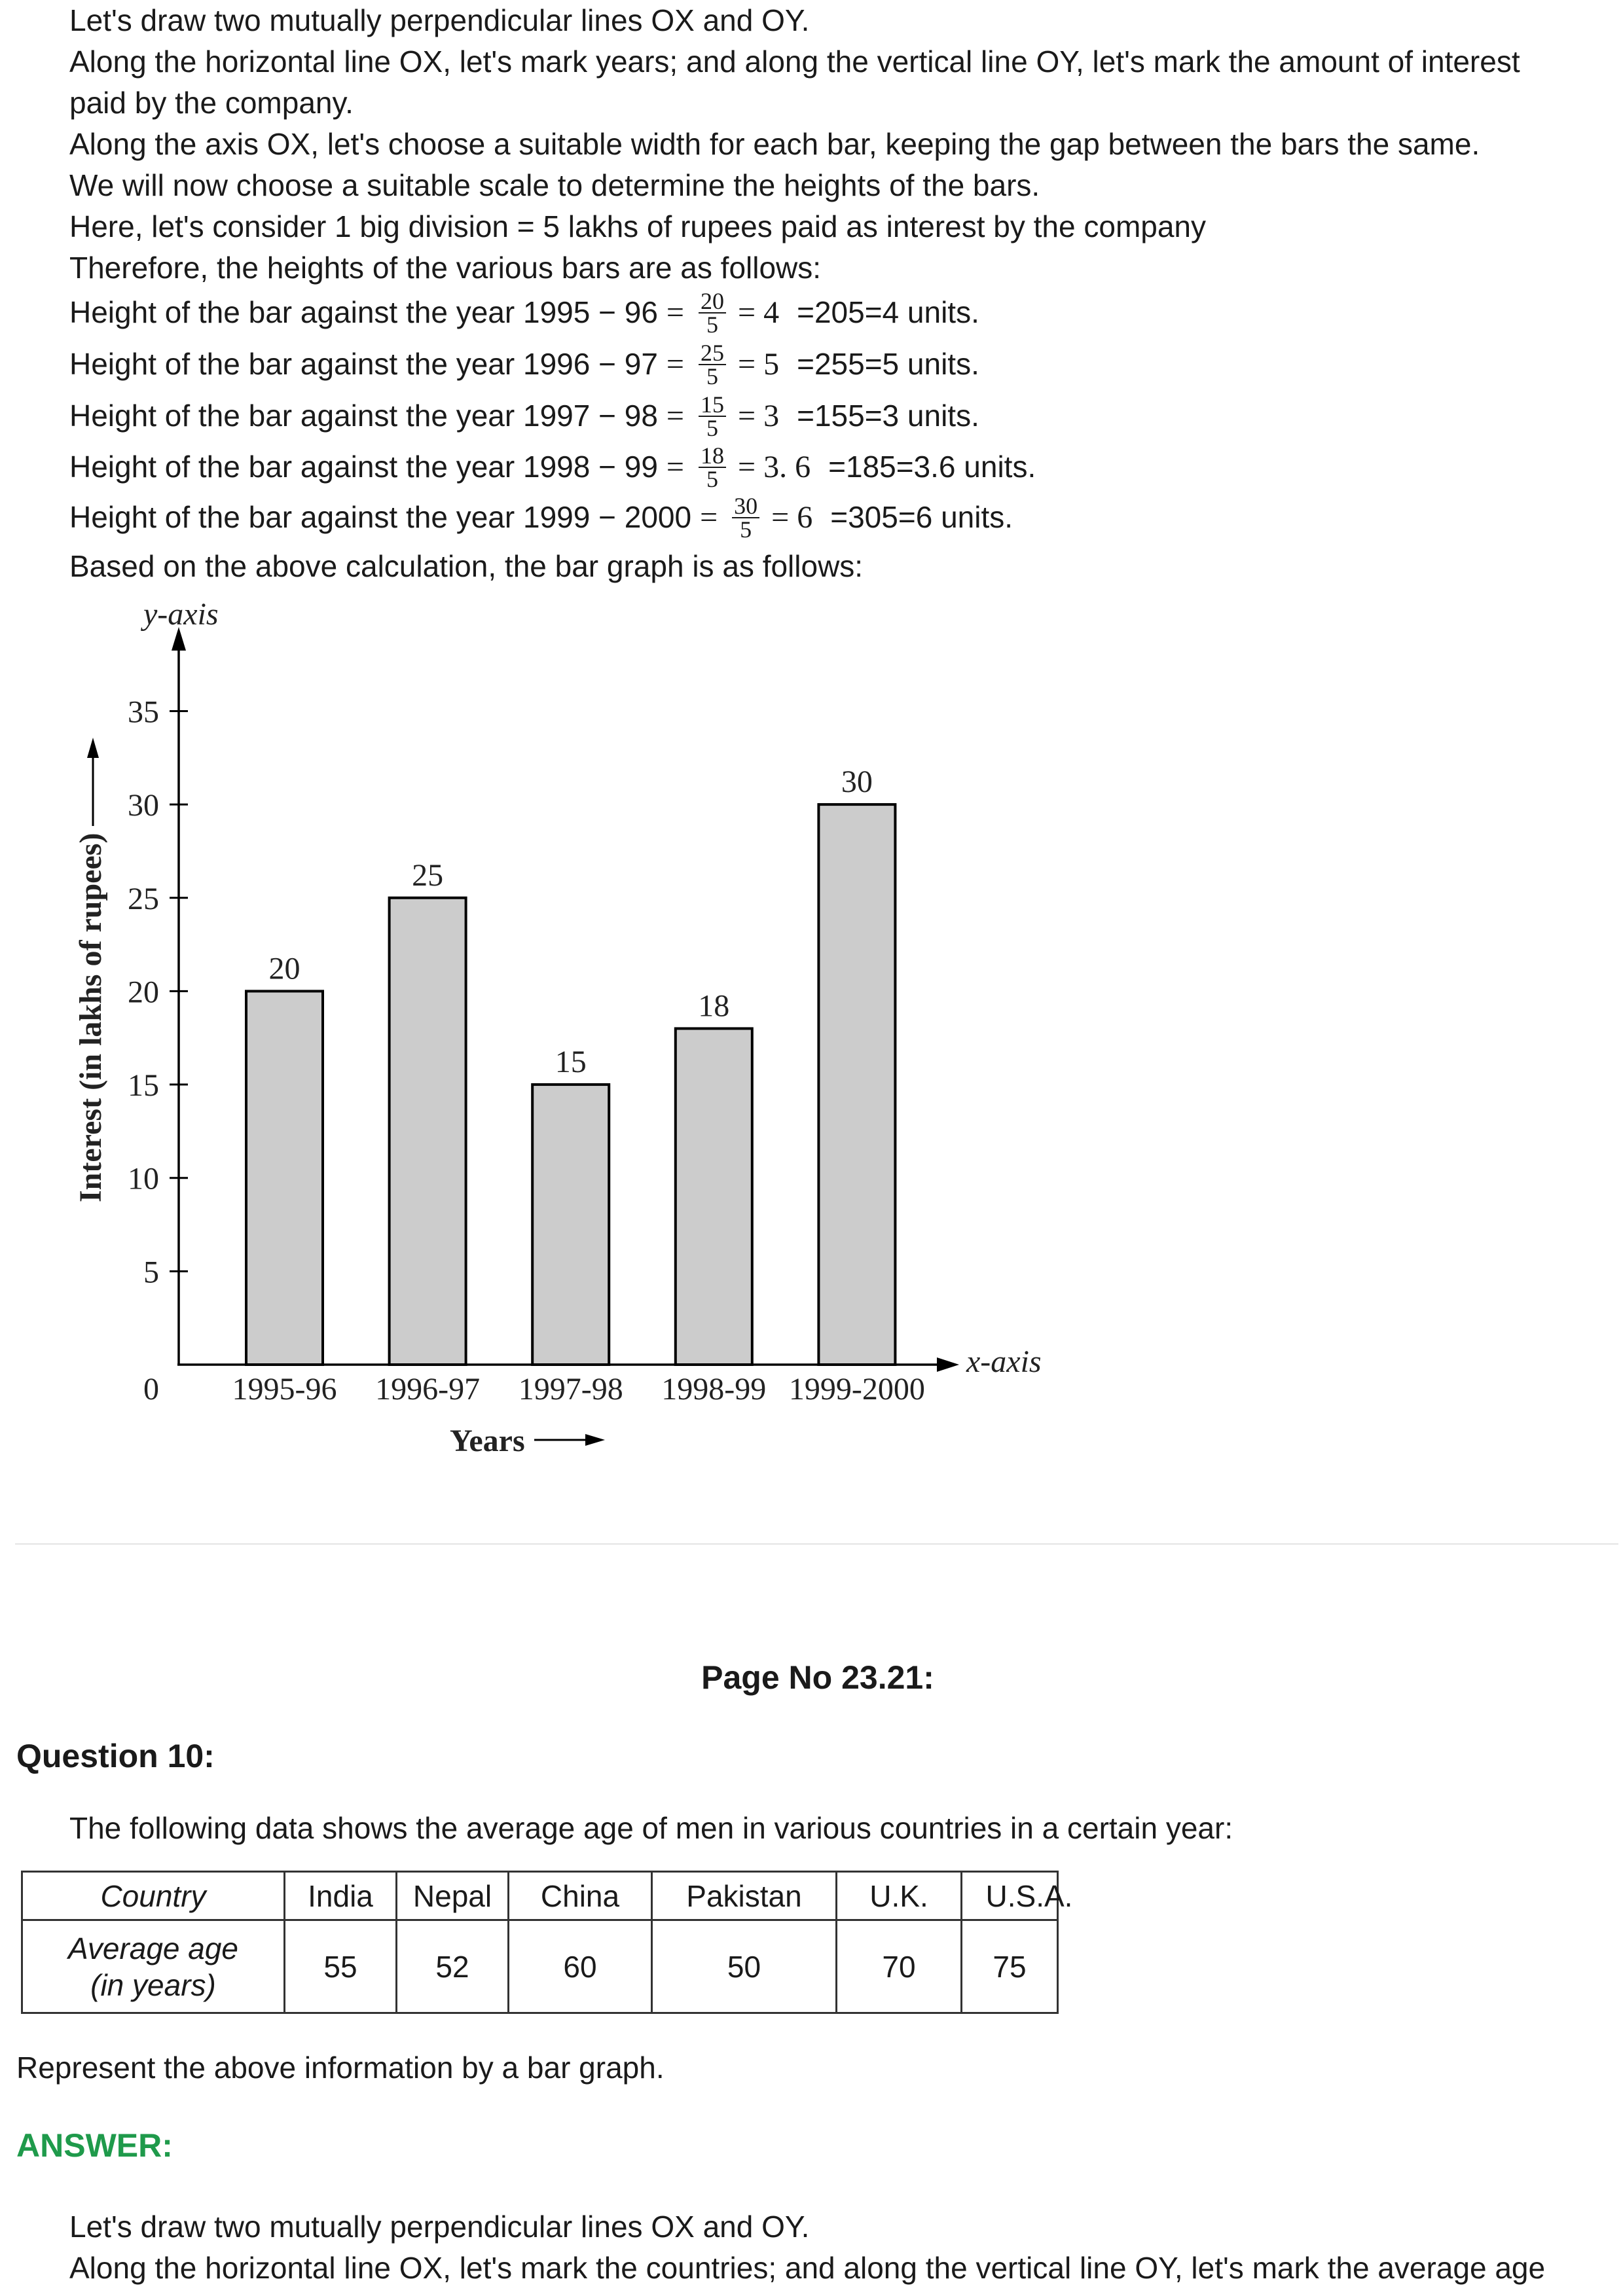 Image resolution: width=1623 pixels, height=2296 pixels. I want to click on table-header-cell: China, so click(580, 1896).